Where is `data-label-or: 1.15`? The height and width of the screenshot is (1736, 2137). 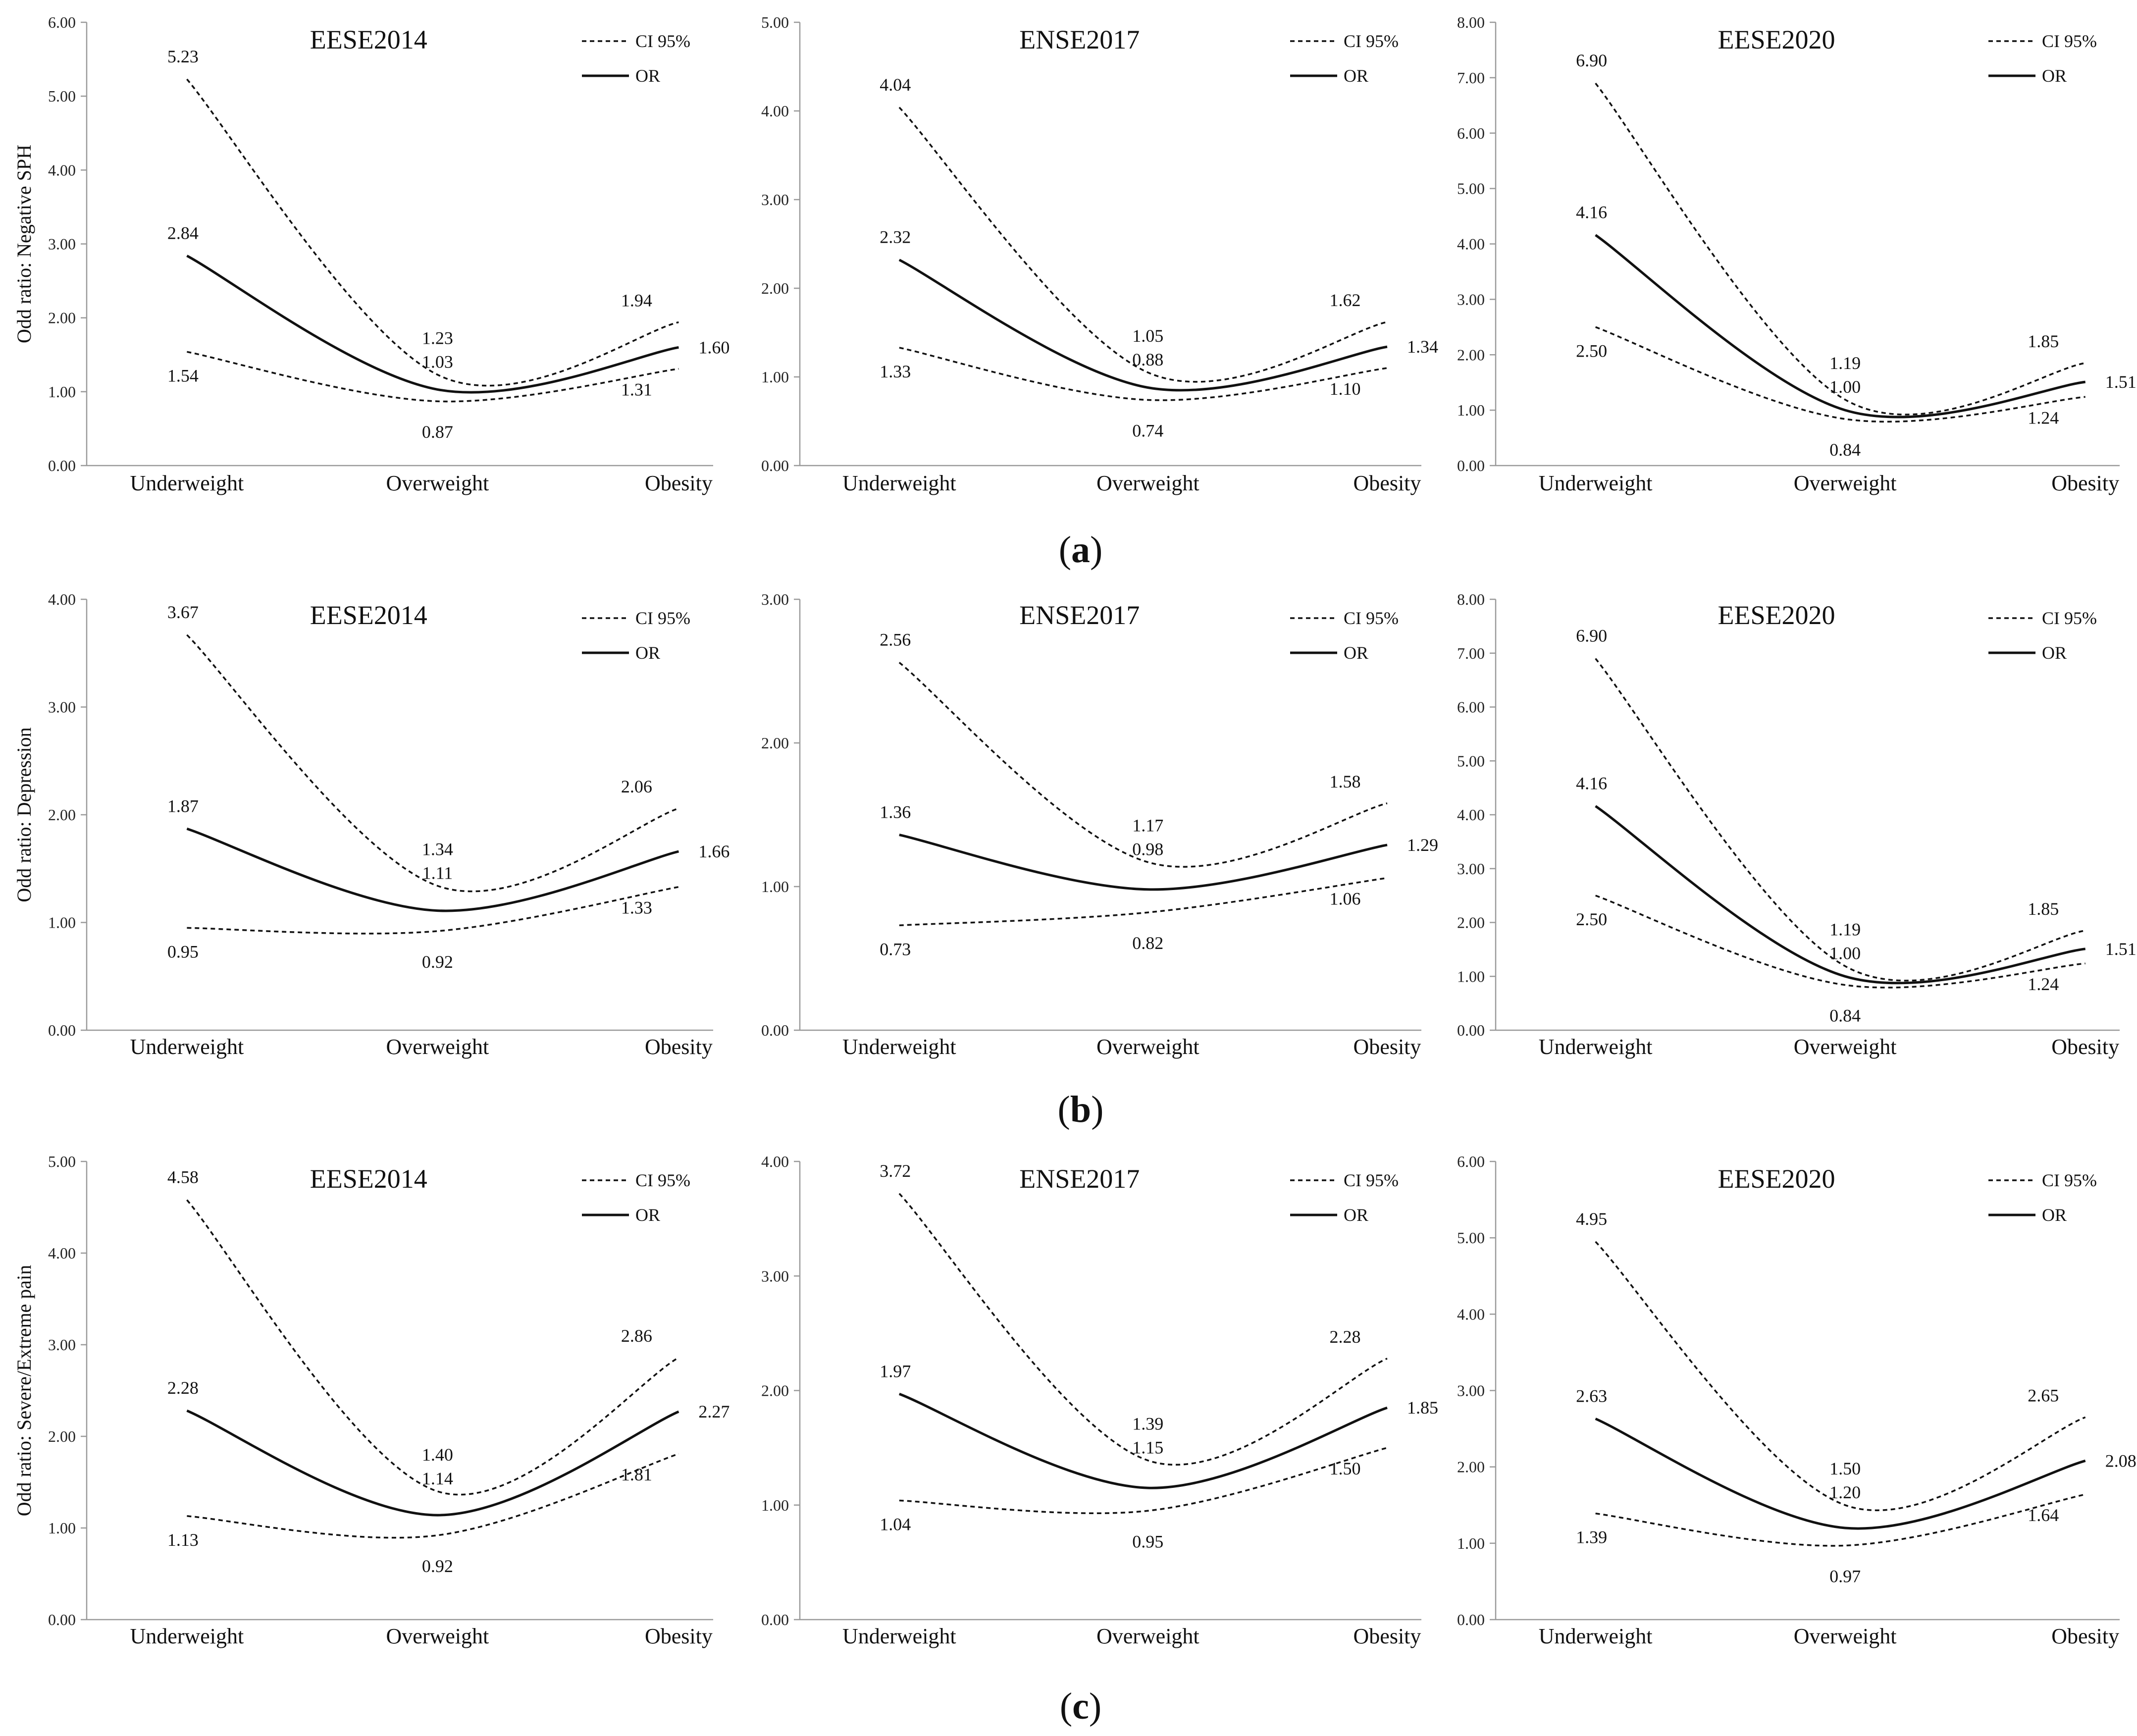
data-label-or: 1.15 is located at coordinates (1147, 1448).